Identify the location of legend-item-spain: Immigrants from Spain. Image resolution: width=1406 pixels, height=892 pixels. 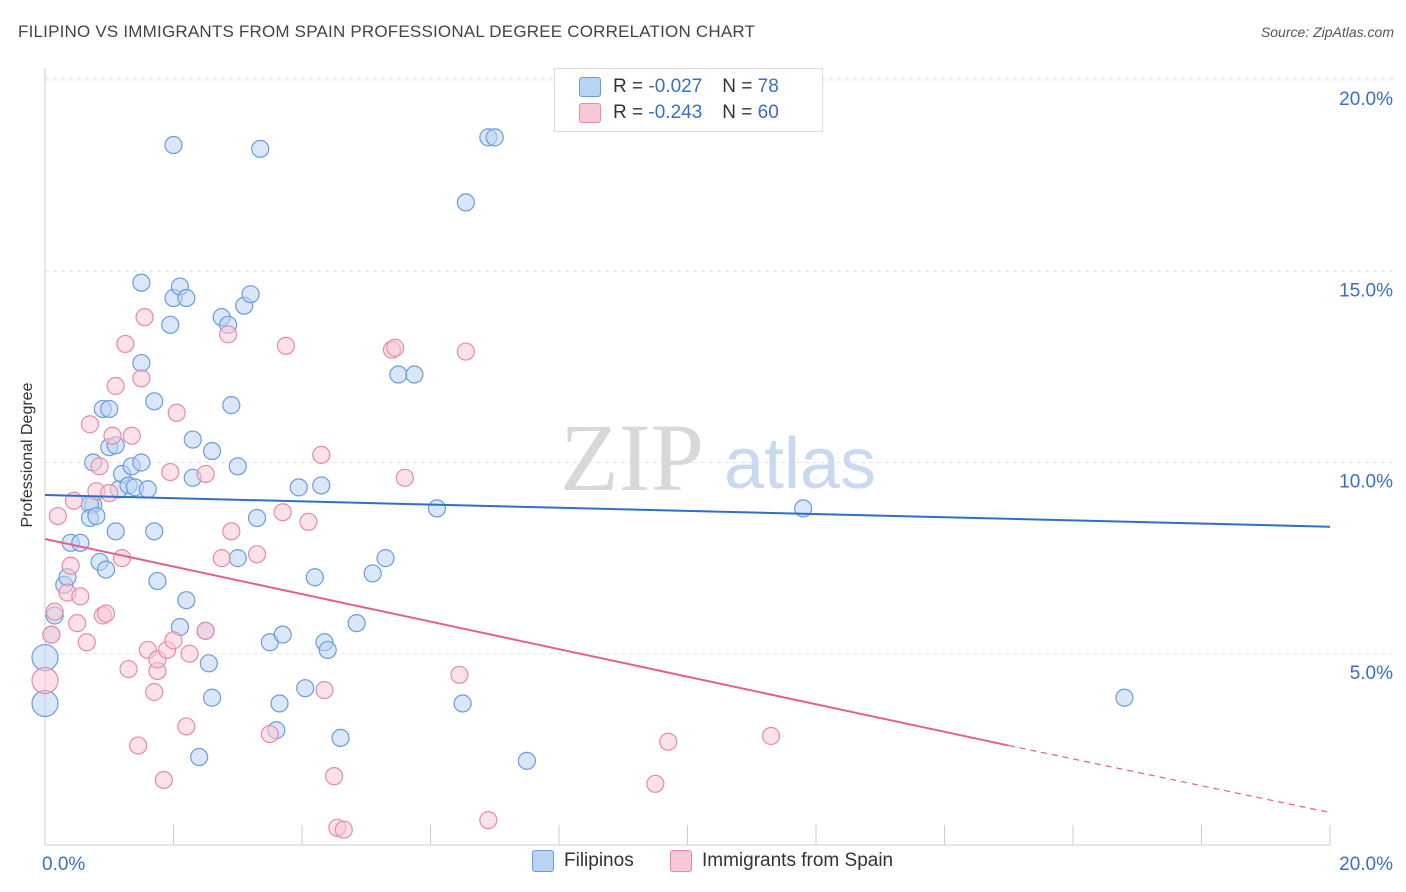
(781, 861).